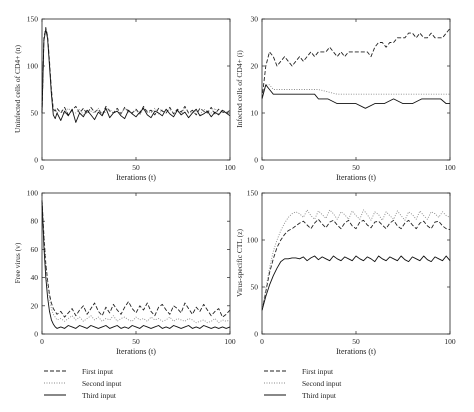  What do you see at coordinates (35, 221) in the screenshot?
I see `y-tick-label: 80` at bounding box center [35, 221].